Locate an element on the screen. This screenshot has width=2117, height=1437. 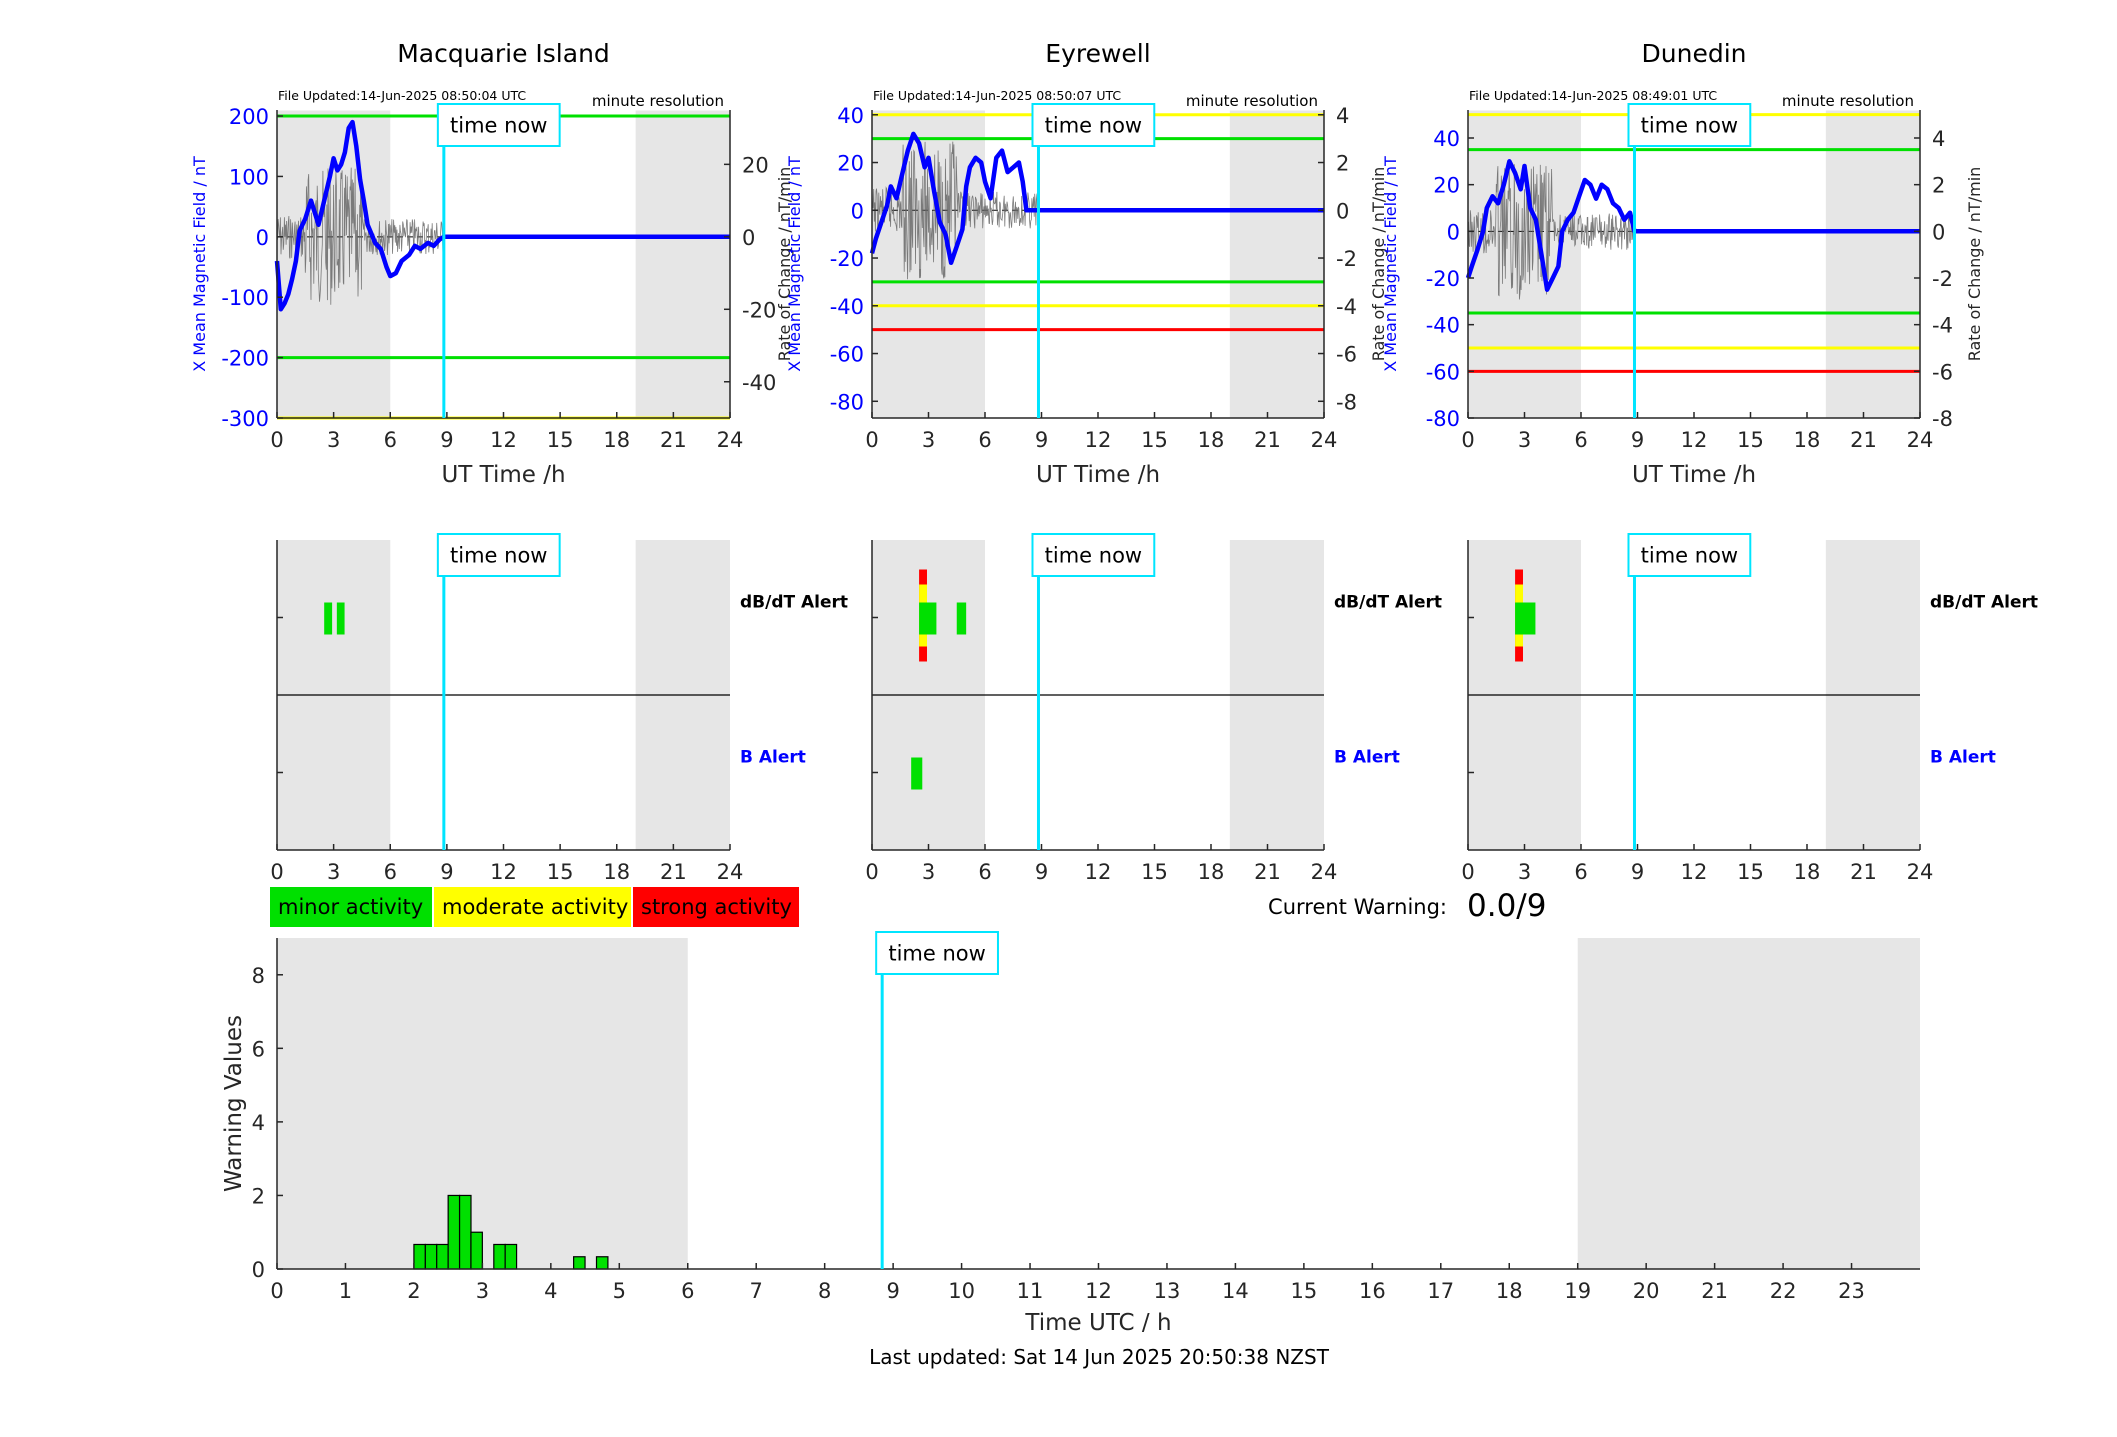
y-tick-label-left: -40 is located at coordinates (847, 307).